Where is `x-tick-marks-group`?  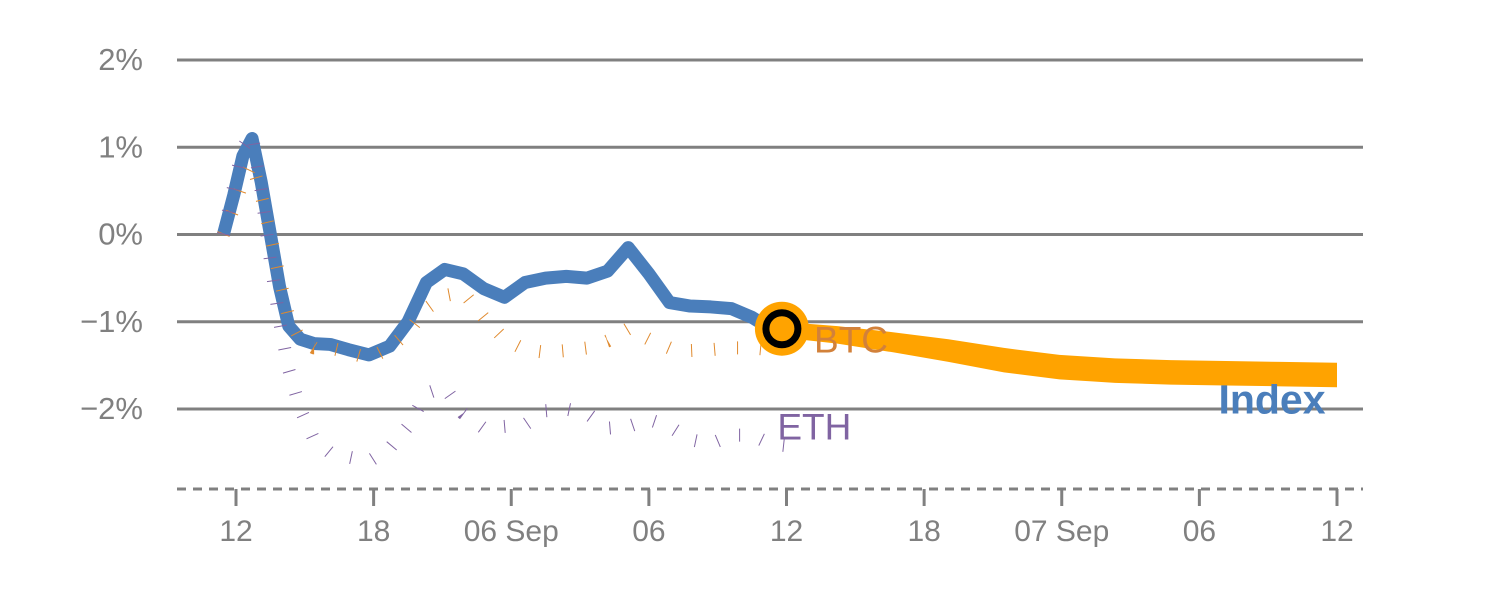 x-tick-marks-group is located at coordinates (786, 497).